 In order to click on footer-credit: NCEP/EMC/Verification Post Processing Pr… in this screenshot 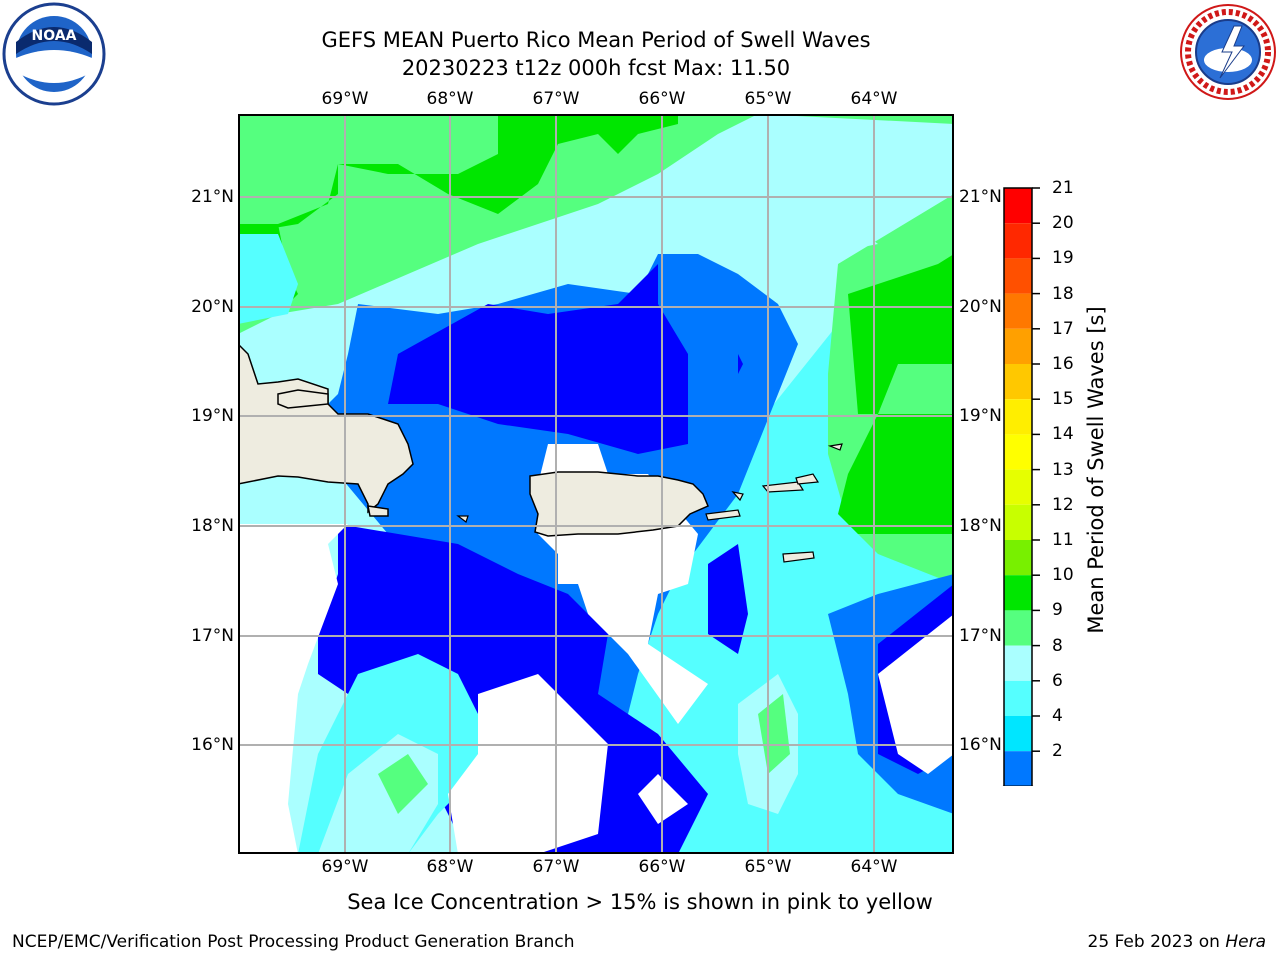, I will do `click(293, 942)`.